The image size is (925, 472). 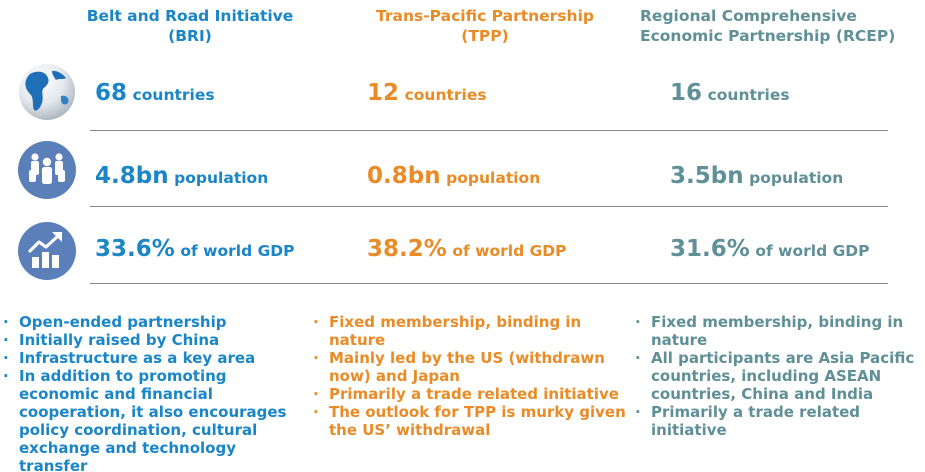 I want to click on tpp-gdp: 38.2% of world GDP, so click(x=467, y=249).